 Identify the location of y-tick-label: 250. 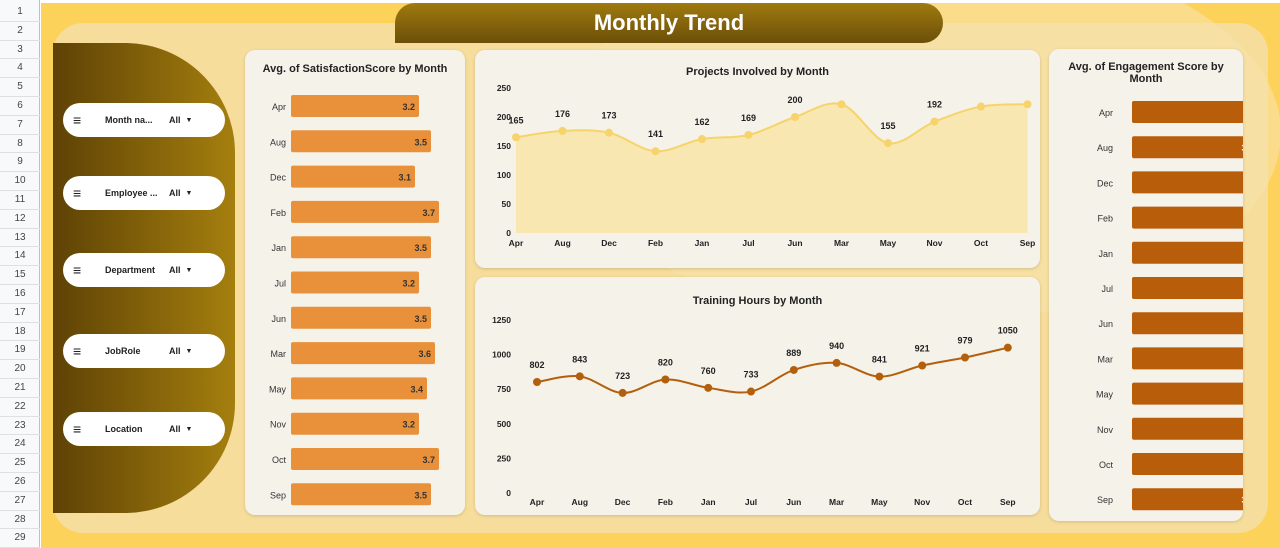
(504, 458).